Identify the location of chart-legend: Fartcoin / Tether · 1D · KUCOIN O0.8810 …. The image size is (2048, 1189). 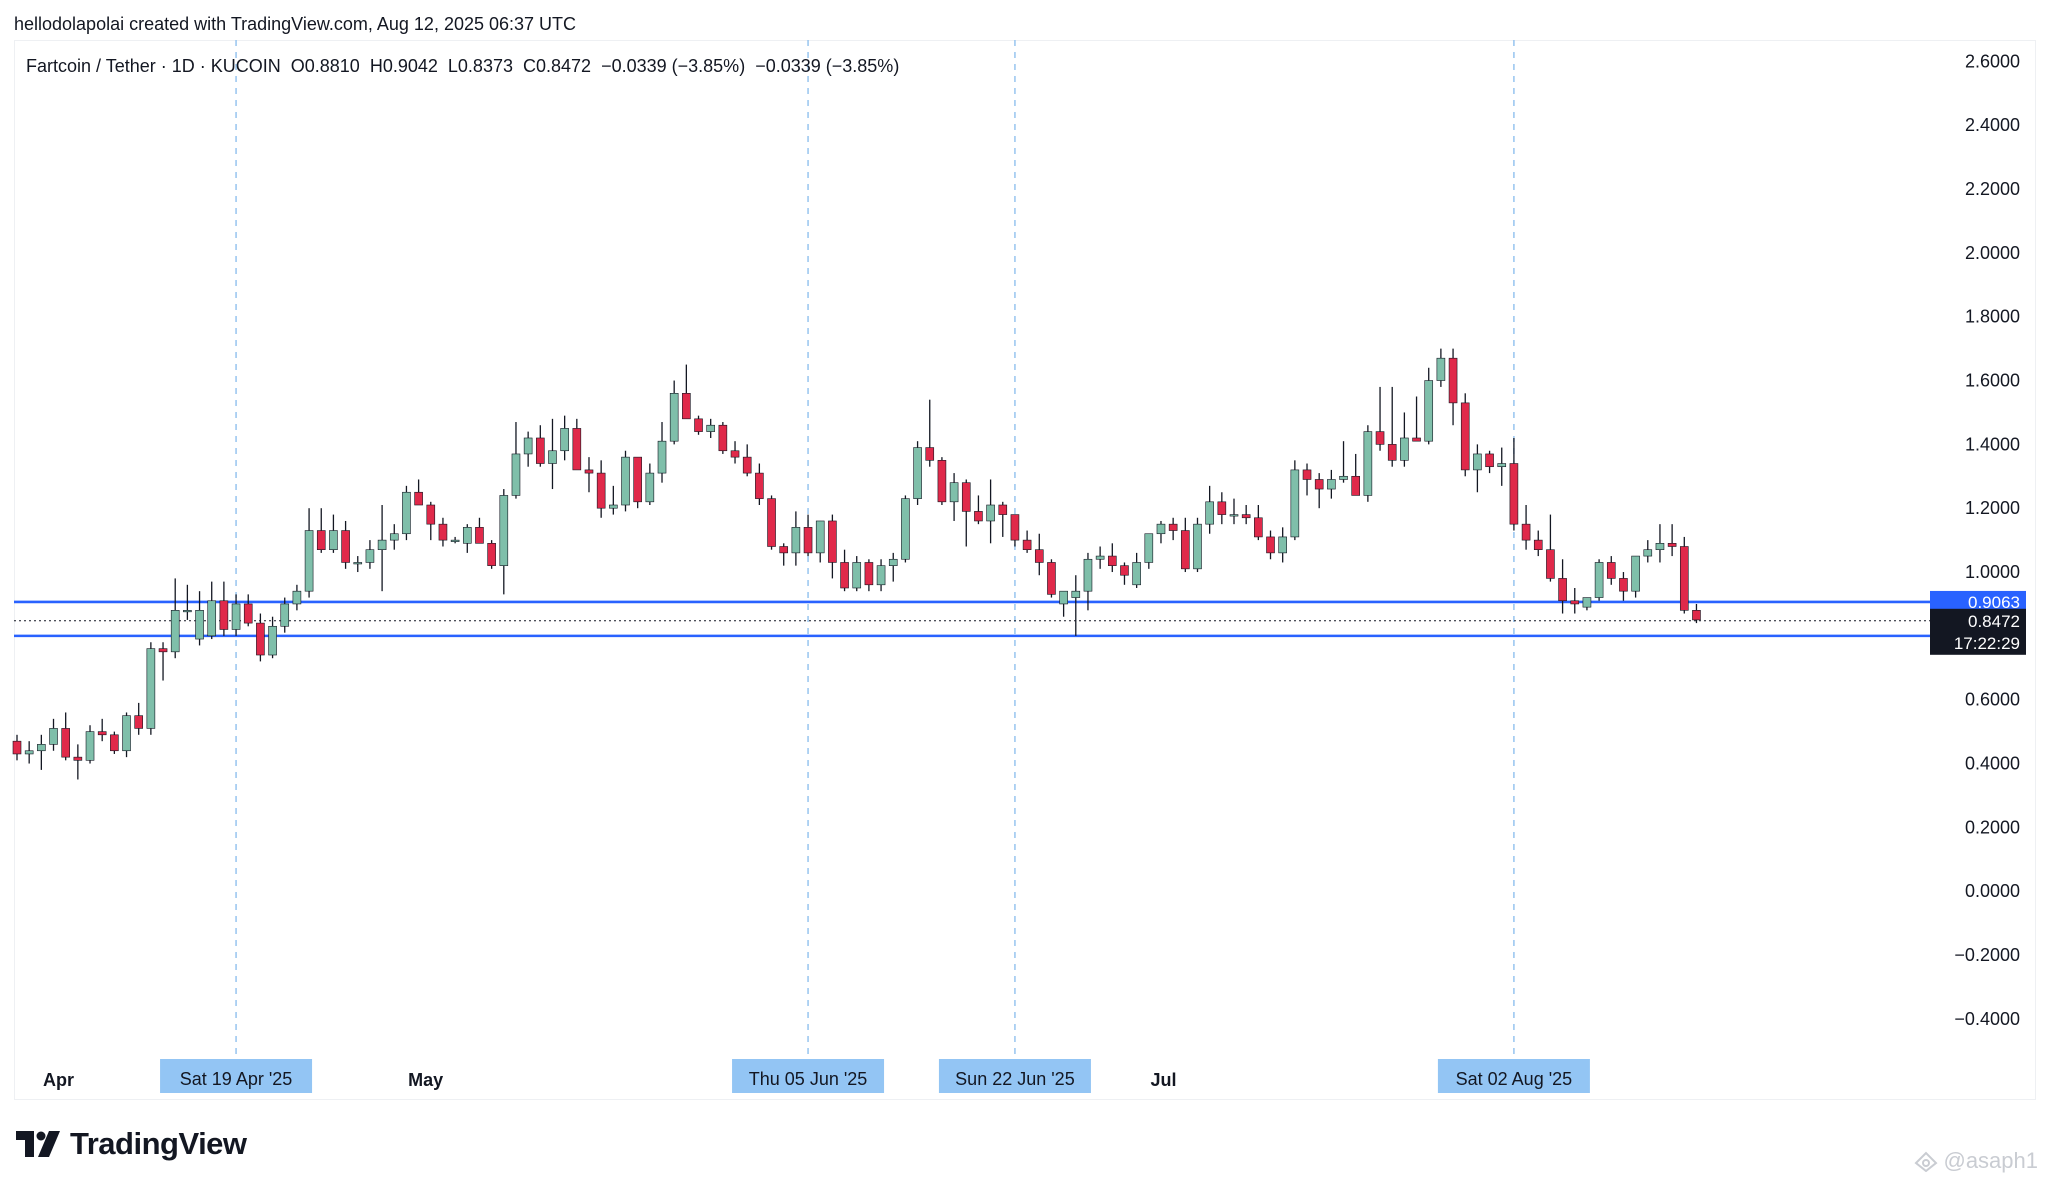
(462, 66).